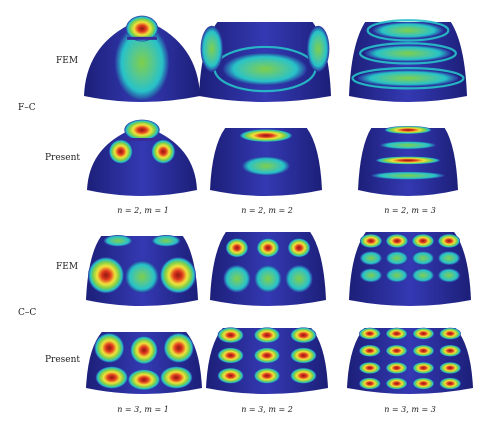 The height and width of the screenshot is (434, 500). What do you see at coordinates (143, 210) in the screenshot?
I see `caption-n2-m1: n = 2, m = 1` at bounding box center [143, 210].